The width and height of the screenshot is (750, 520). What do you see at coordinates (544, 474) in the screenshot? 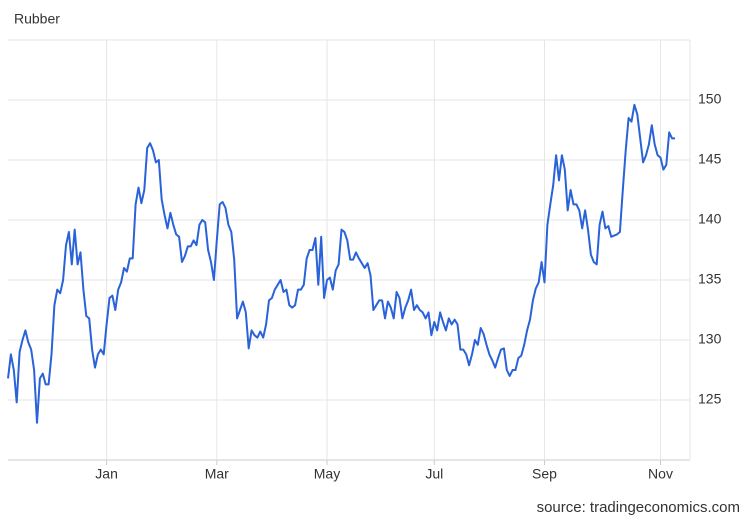
I see `x-tick-label: Sep` at bounding box center [544, 474].